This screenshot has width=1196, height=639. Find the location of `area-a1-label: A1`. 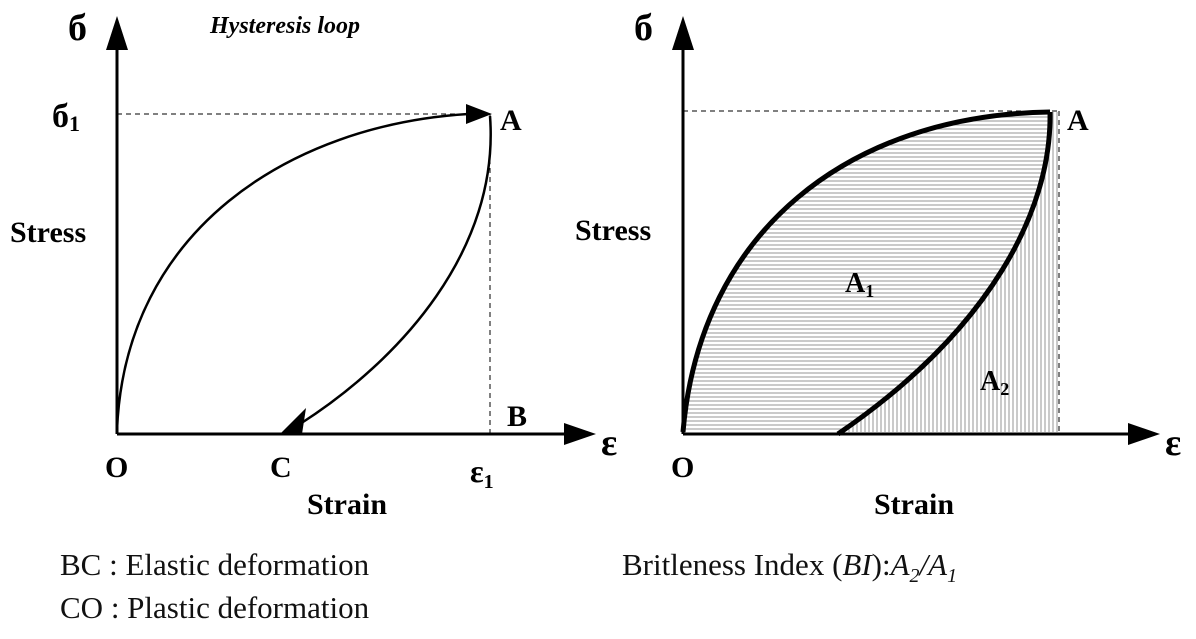

area-a1-label: A1 is located at coordinates (859, 284).